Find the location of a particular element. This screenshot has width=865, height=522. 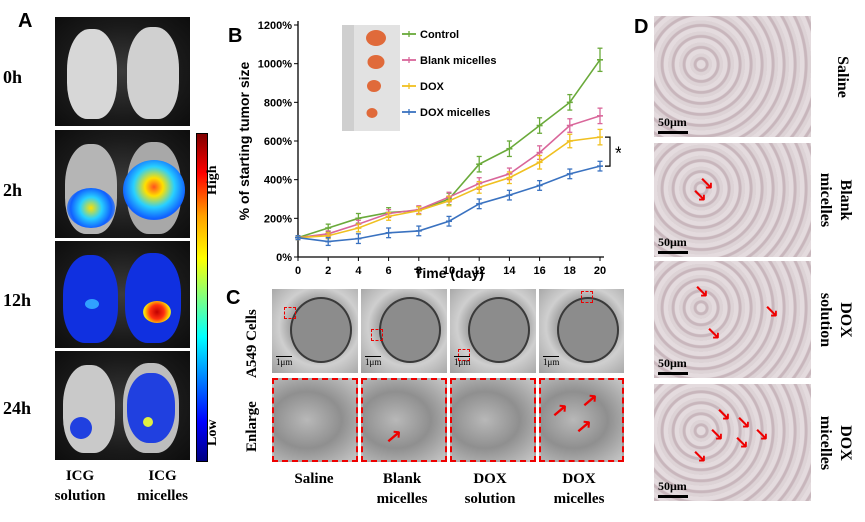

x-tick-label: 2 is located at coordinates (328, 271).